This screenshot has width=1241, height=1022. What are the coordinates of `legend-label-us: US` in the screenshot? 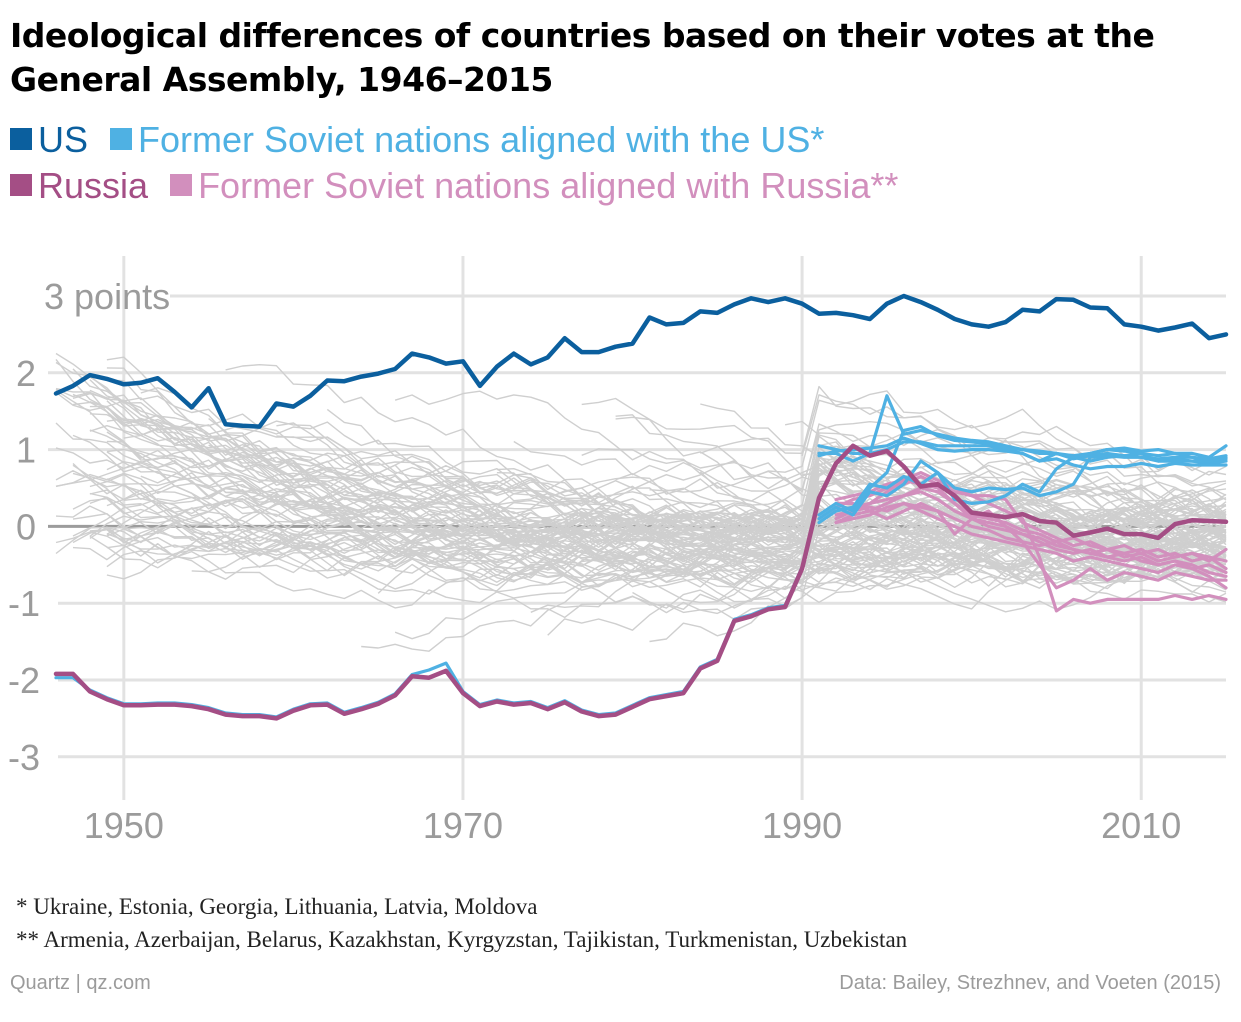 It's located at (63, 139).